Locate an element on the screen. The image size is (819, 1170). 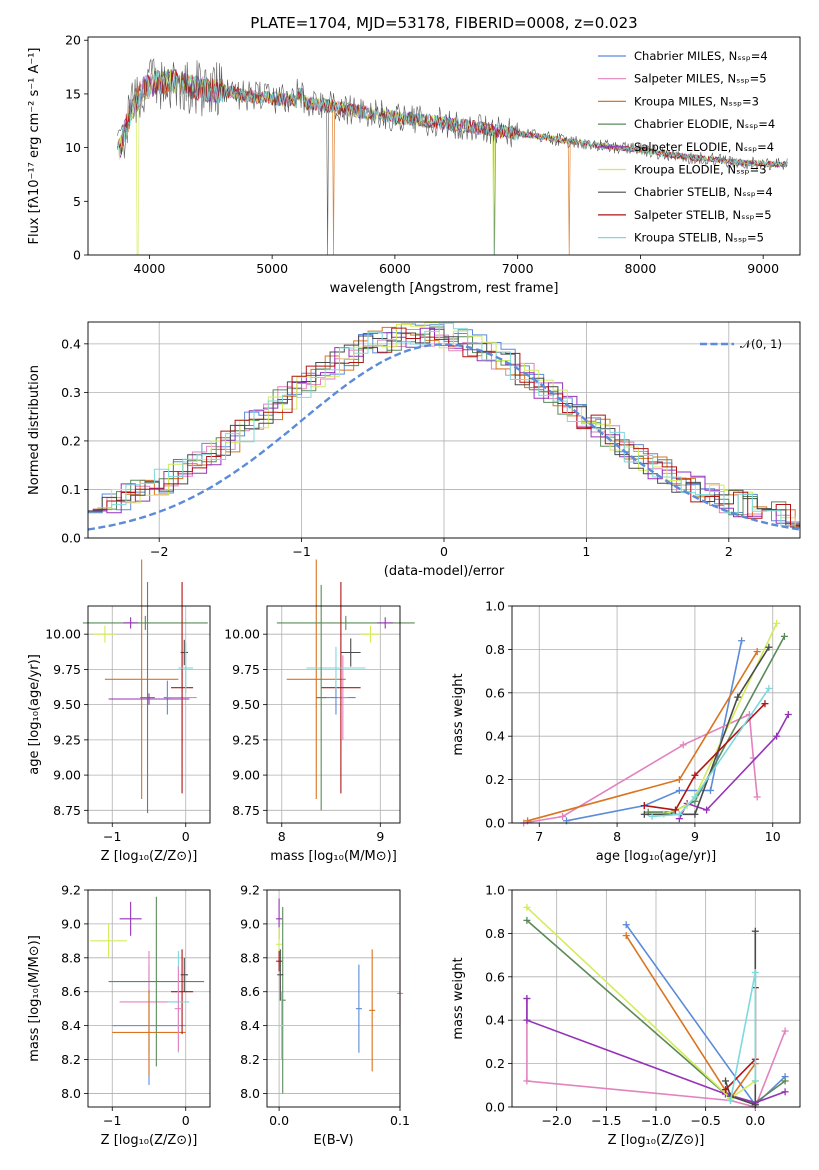
points-age_vs_z is located at coordinates (145, 686).